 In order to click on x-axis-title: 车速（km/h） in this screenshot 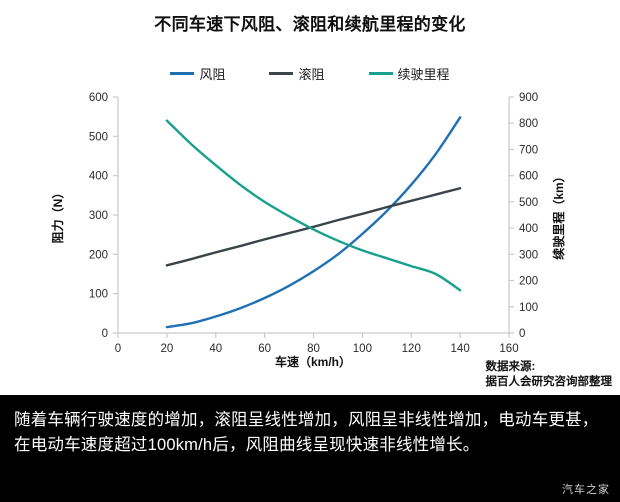, I will do `click(313, 361)`.